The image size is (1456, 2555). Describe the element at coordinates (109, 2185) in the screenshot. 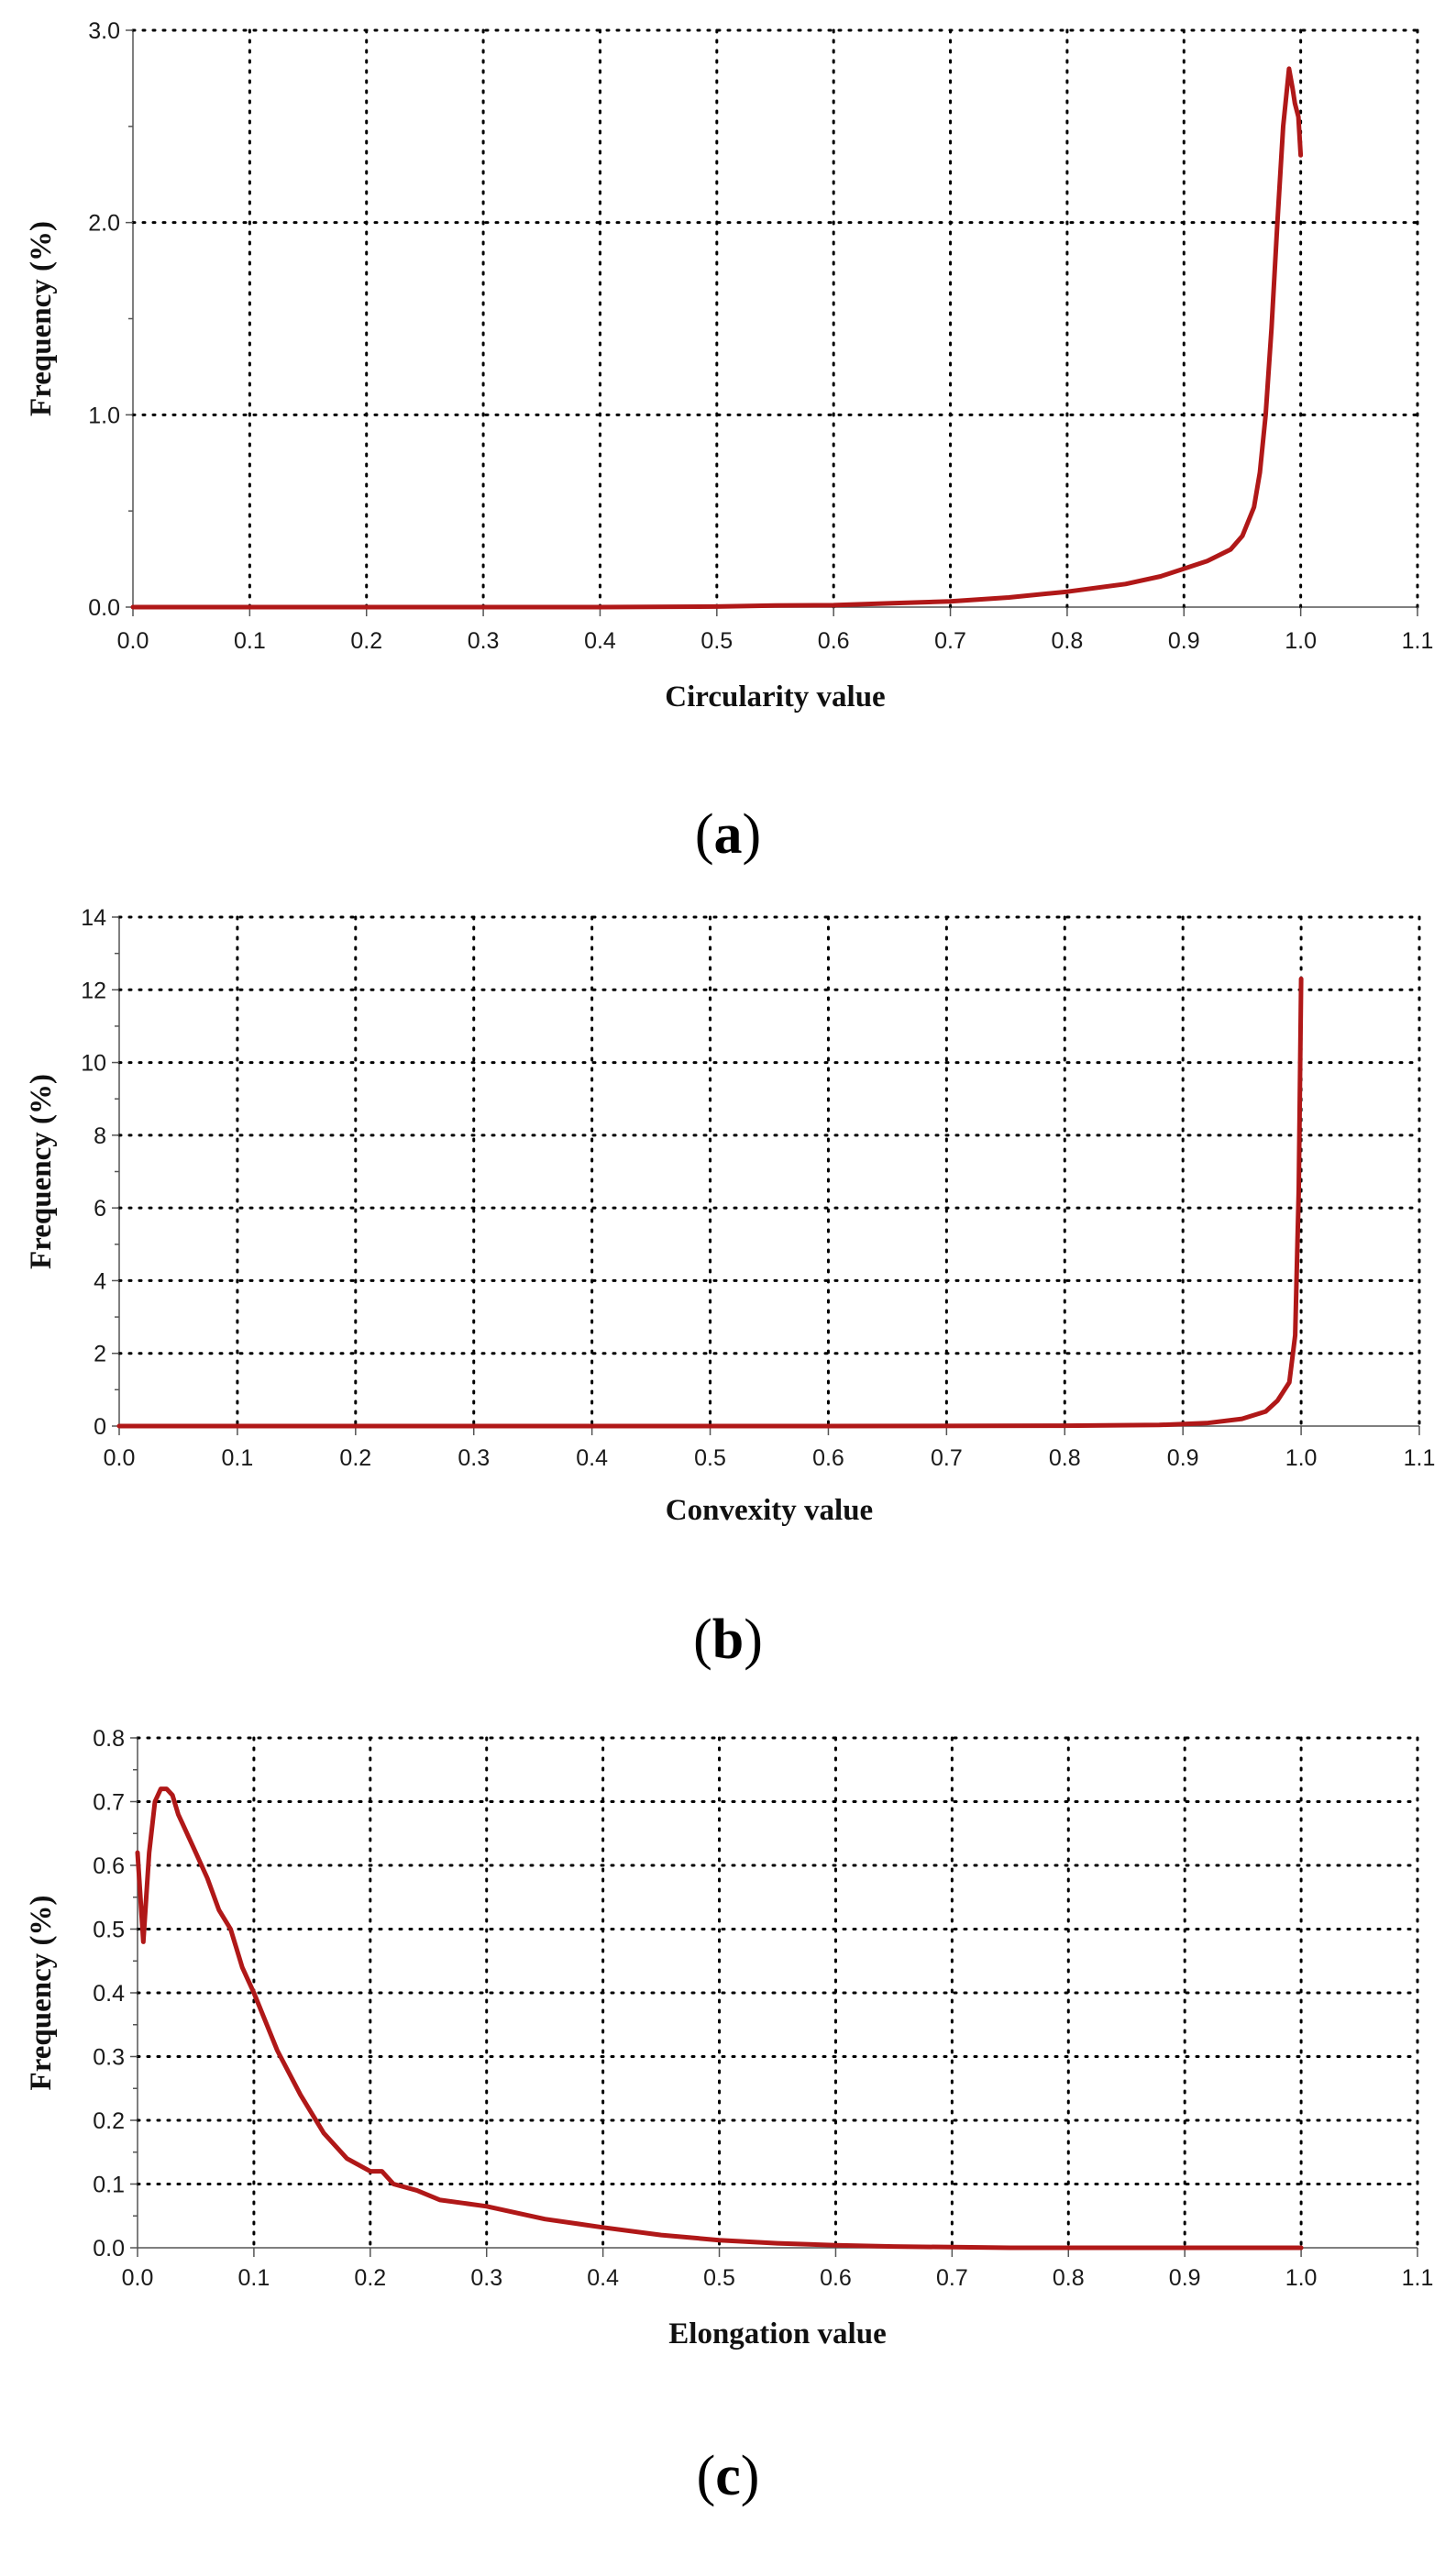

I see `y-tick-label: 0.1` at that location.